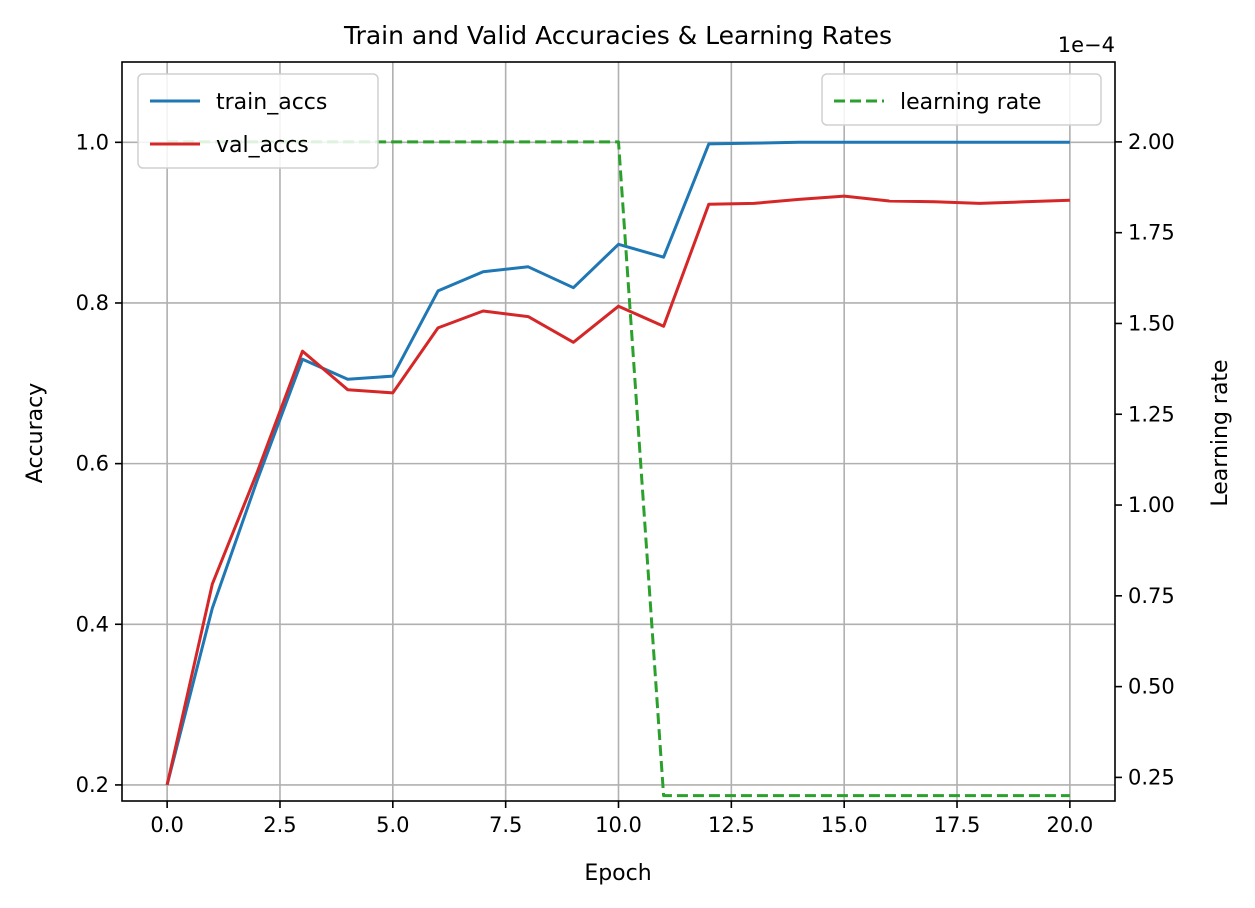 The width and height of the screenshot is (1255, 908). I want to click on x-tick-label: 0.0, so click(166, 825).